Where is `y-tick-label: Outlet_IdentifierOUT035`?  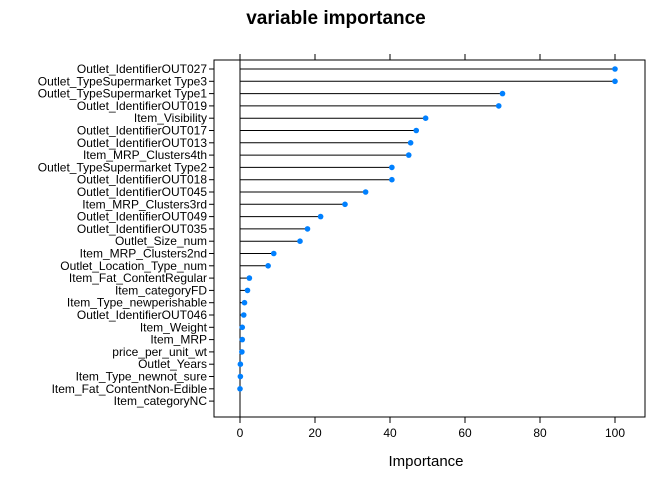 y-tick-label: Outlet_IdentifierOUT035 is located at coordinates (142, 229).